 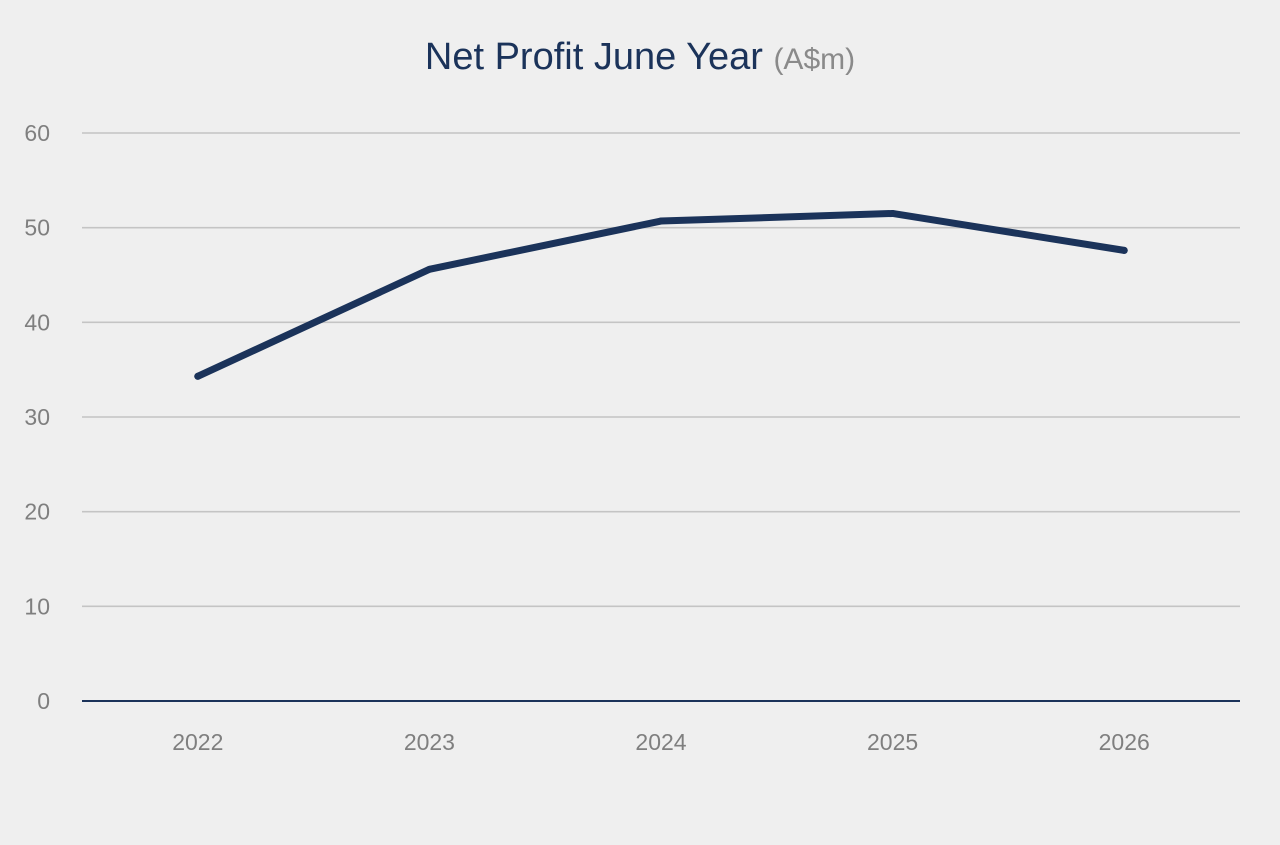 What do you see at coordinates (429, 742) in the screenshot?
I see `x-tick-label-2023: 2023` at bounding box center [429, 742].